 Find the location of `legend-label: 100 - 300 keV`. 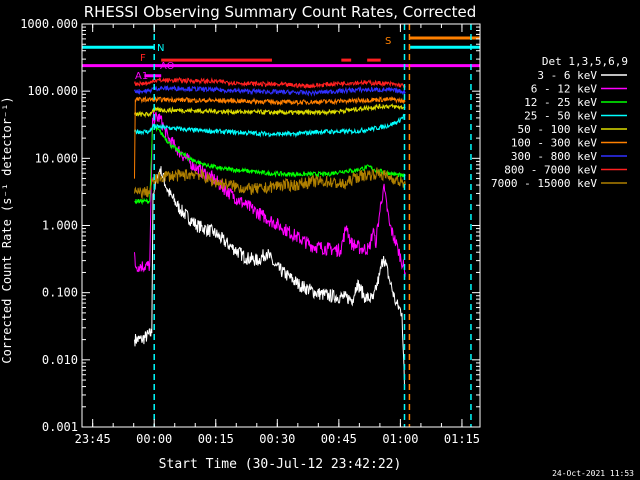

legend-label: 100 - 300 keV is located at coordinates (554, 143).